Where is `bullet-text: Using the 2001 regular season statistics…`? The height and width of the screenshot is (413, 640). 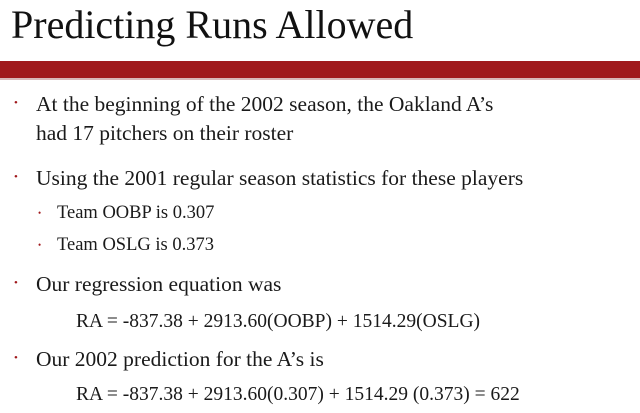 bullet-text: Using the 2001 regular season statistics… is located at coordinates (280, 178).